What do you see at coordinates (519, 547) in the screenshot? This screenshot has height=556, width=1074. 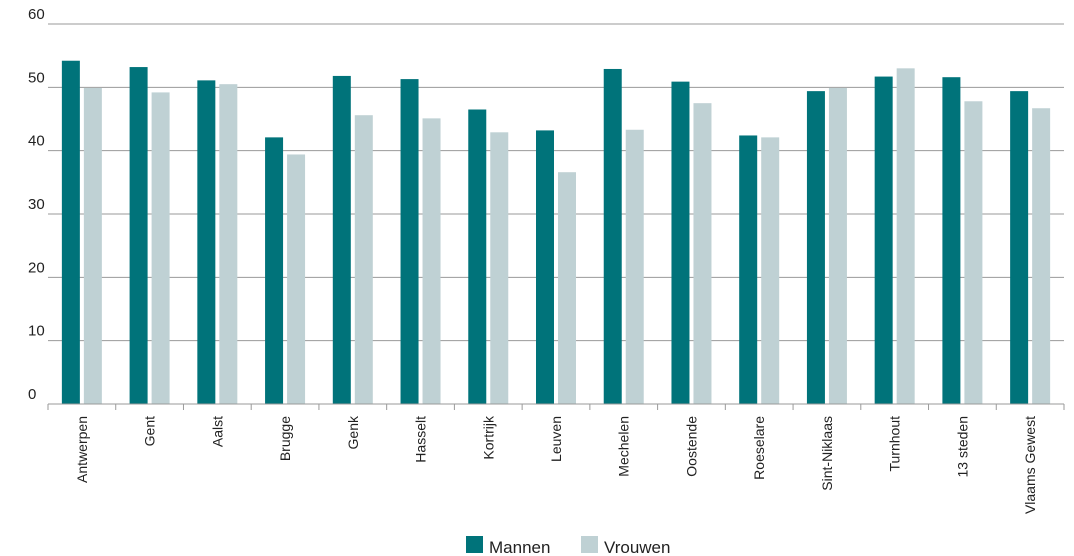 I see `legend-label: Mannen` at bounding box center [519, 547].